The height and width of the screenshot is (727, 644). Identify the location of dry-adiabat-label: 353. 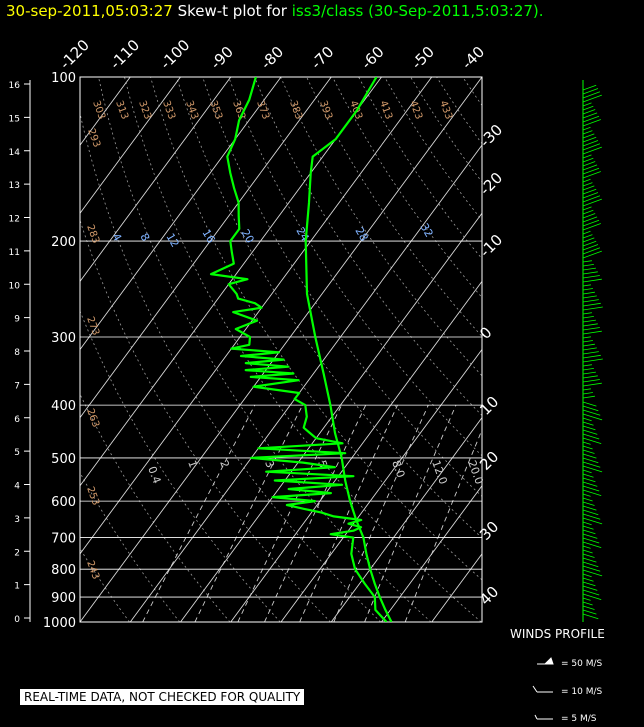
(215, 110).